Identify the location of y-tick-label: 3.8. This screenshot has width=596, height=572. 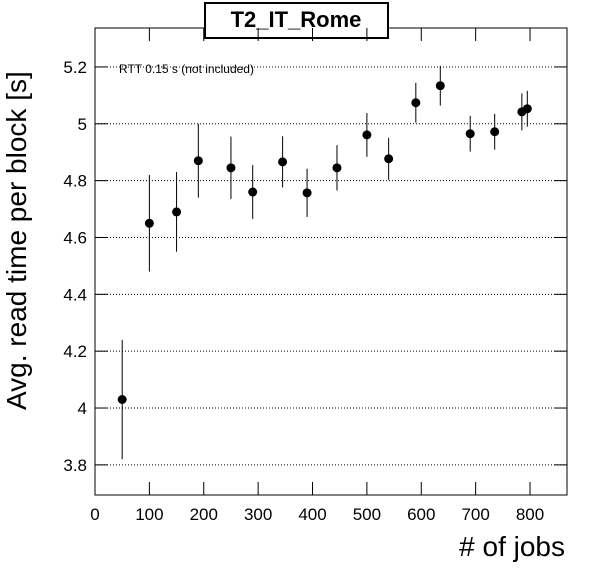
(75, 465).